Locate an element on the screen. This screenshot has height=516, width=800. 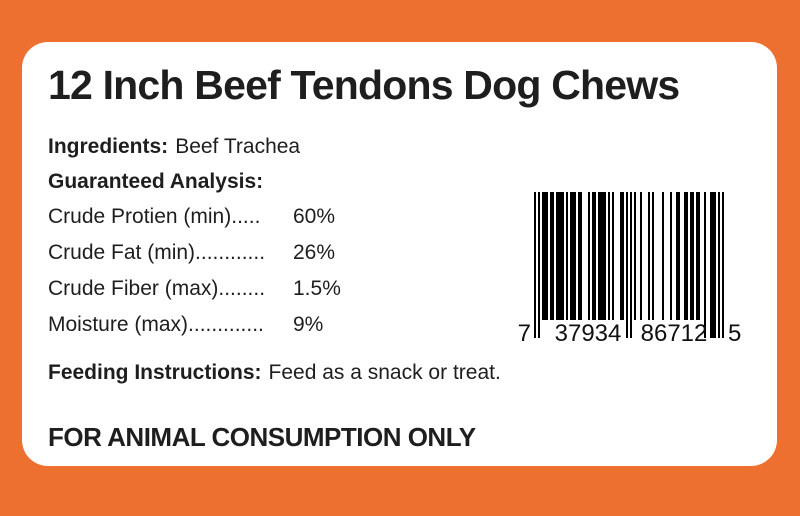
analysis-name: Crude Protien (min) is located at coordinates (140, 216).